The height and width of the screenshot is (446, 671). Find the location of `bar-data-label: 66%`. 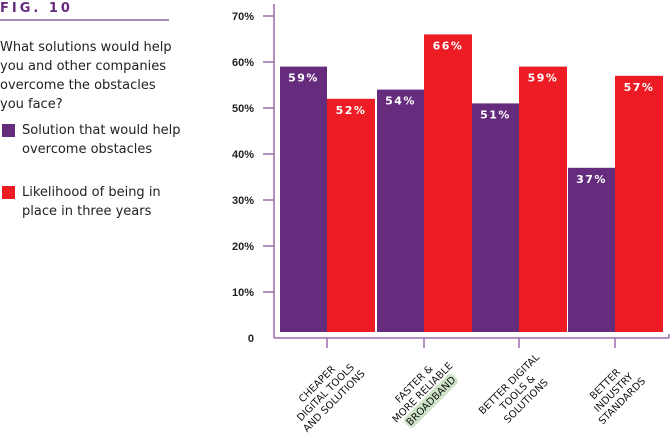

bar-data-label: 66% is located at coordinates (448, 45).